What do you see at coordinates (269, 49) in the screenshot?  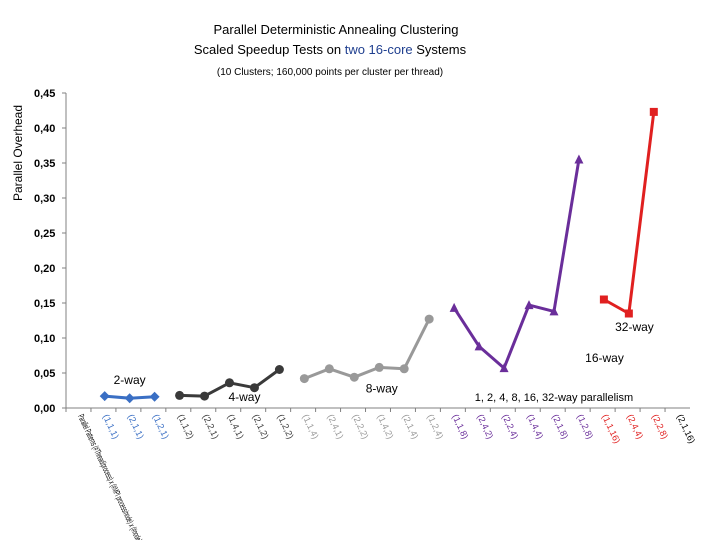 I see `chart-title-line2-prefix: Scaled Speedup Tests on` at bounding box center [269, 49].